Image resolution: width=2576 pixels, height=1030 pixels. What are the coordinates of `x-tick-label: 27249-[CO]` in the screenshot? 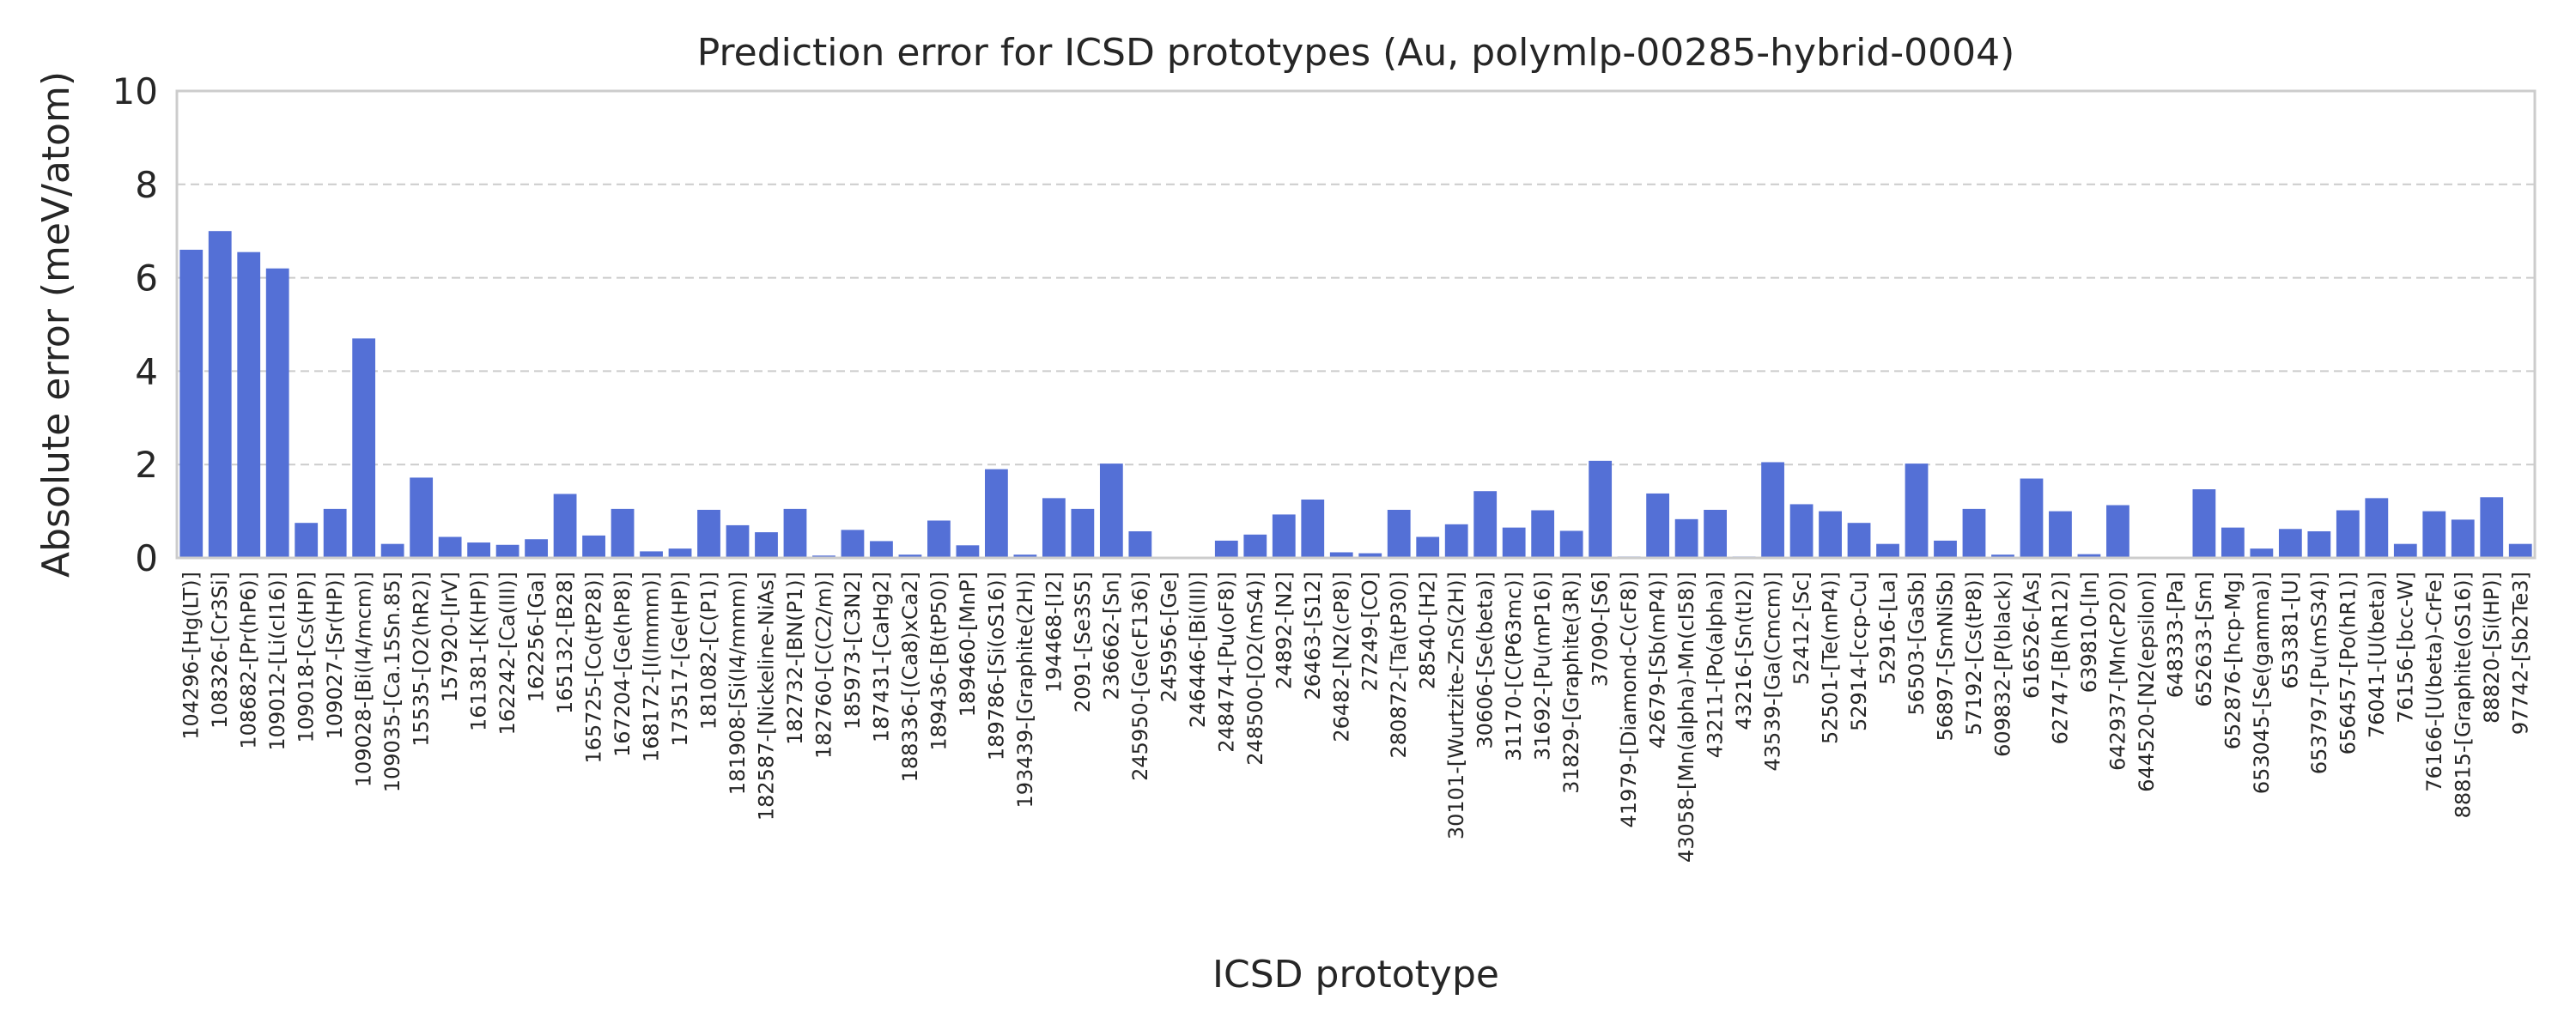 It's located at (1370, 631).